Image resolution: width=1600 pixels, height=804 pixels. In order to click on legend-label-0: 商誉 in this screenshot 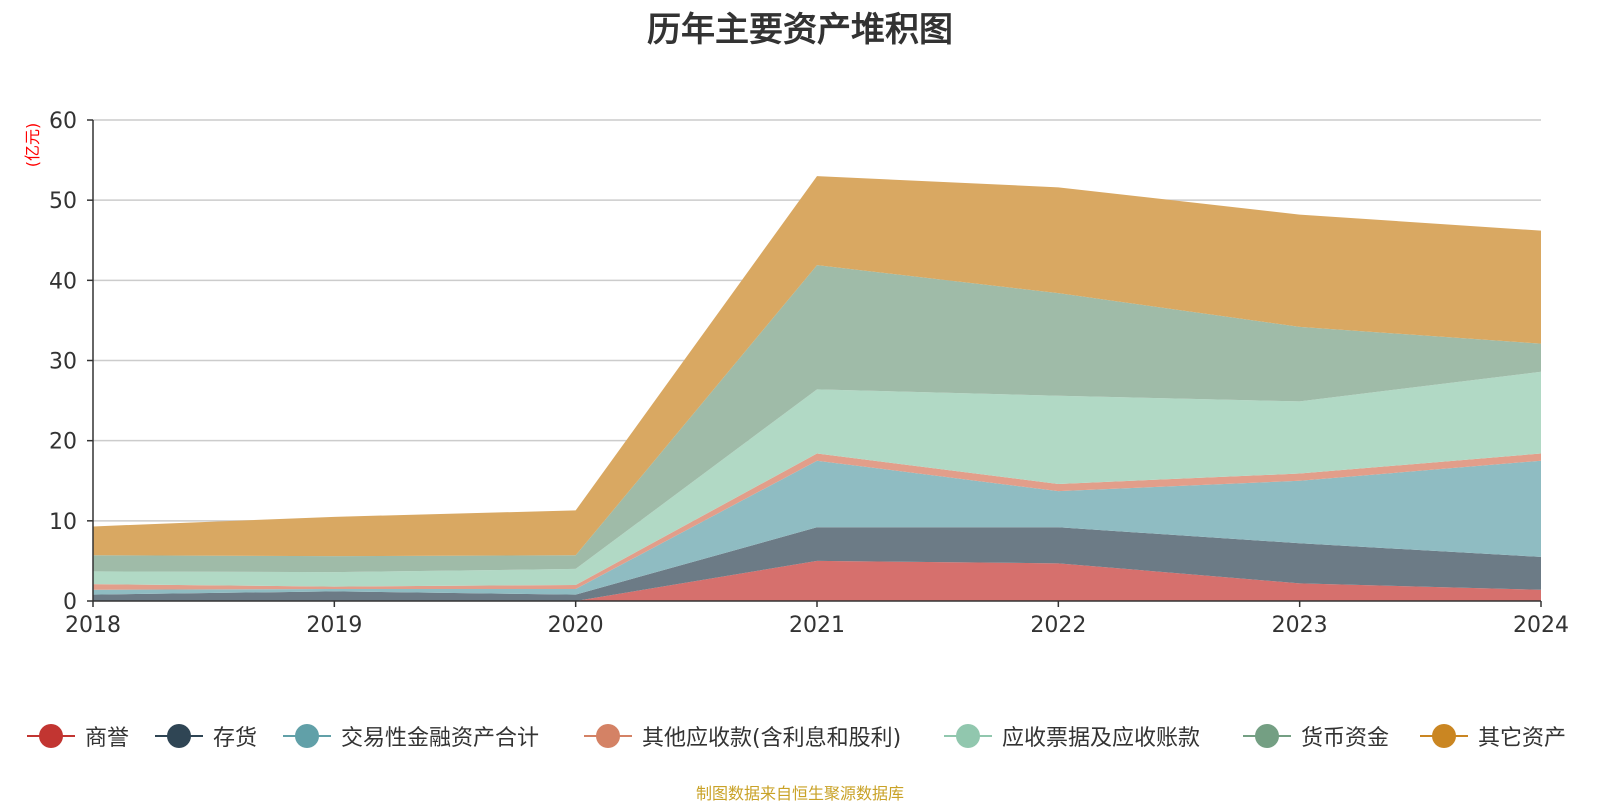, I will do `click(107, 738)`.